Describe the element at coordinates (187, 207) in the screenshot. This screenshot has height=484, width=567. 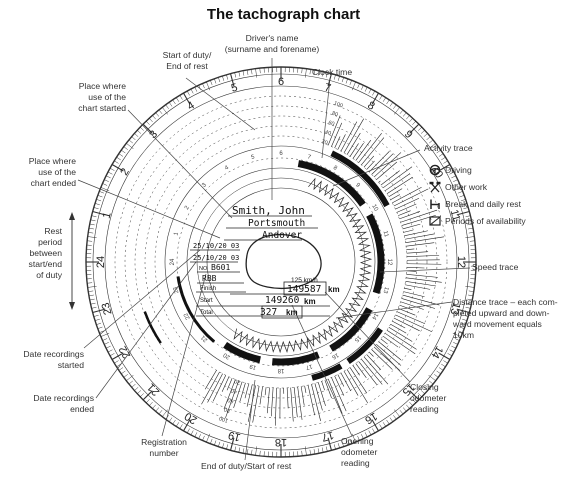
I see `inner-hour-label: 2` at that location.